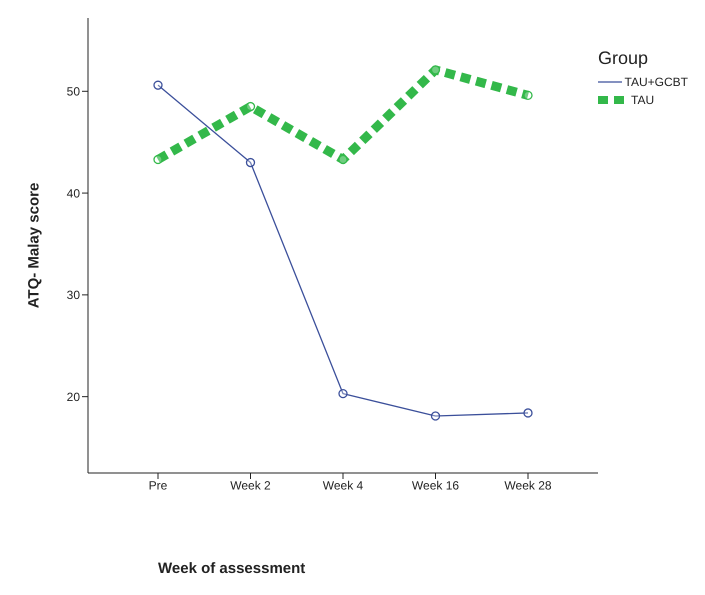 The image size is (705, 595). What do you see at coordinates (33, 245) in the screenshot?
I see `y-axis-title: ATQ- Malay score` at bounding box center [33, 245].